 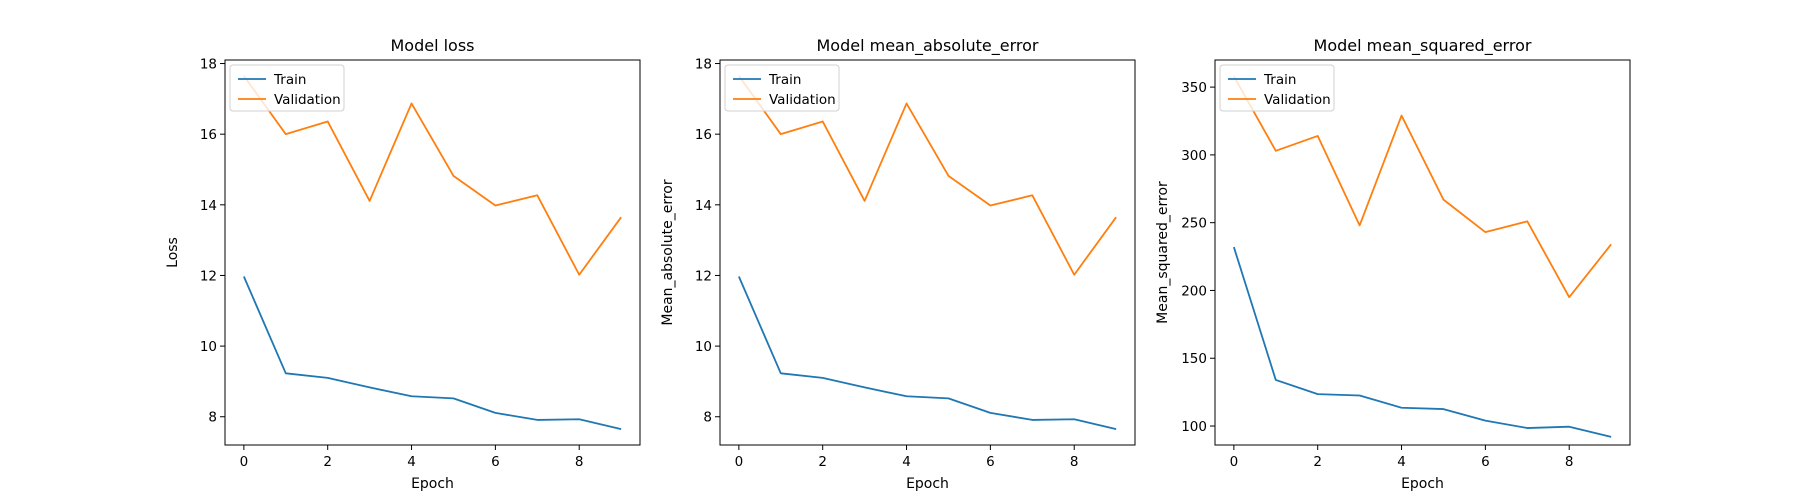 I want to click on y-tick-label: 150, so click(x=1194, y=359).